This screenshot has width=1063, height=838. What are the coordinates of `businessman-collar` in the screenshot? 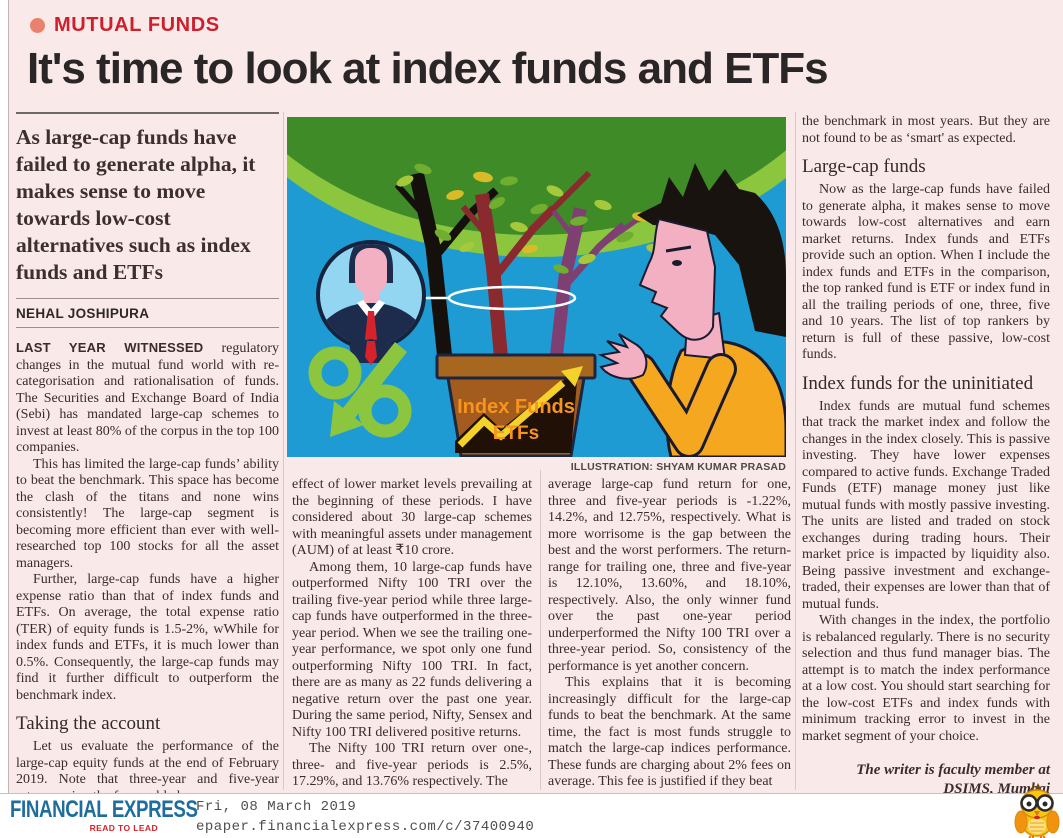 It's located at (371, 310).